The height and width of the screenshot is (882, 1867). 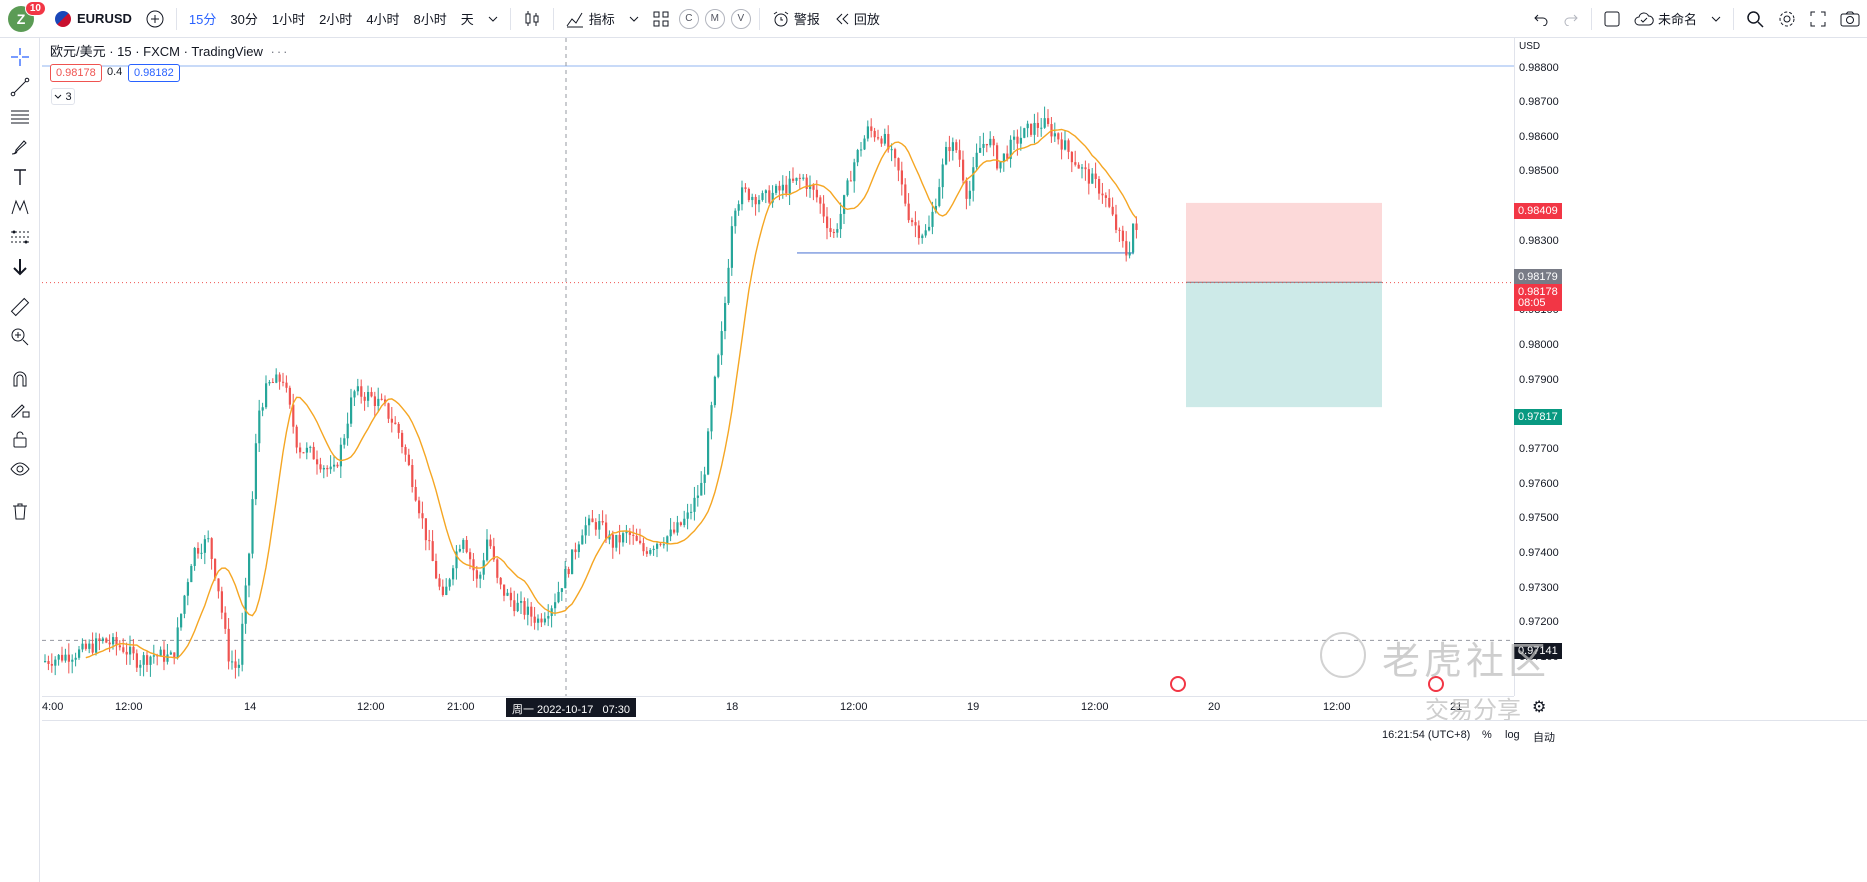 I want to click on text-tool, so click(x=20, y=177).